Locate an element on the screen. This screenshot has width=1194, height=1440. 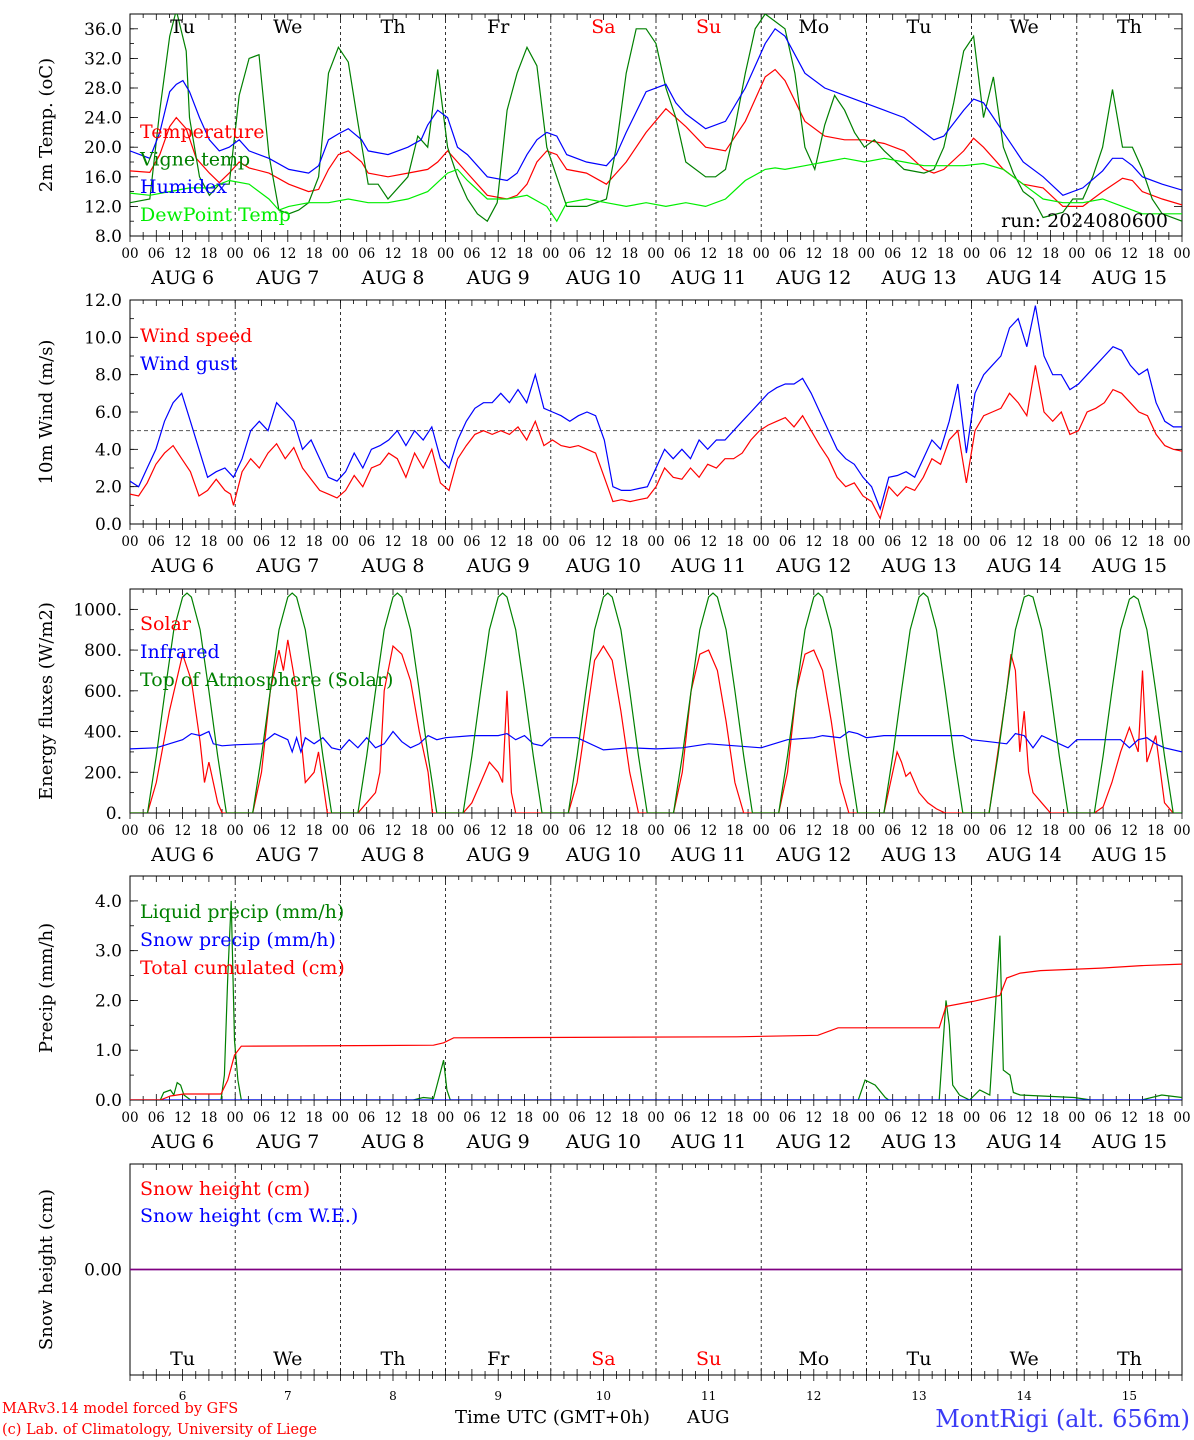
day-label: AUG 12 is located at coordinates (813, 1142).